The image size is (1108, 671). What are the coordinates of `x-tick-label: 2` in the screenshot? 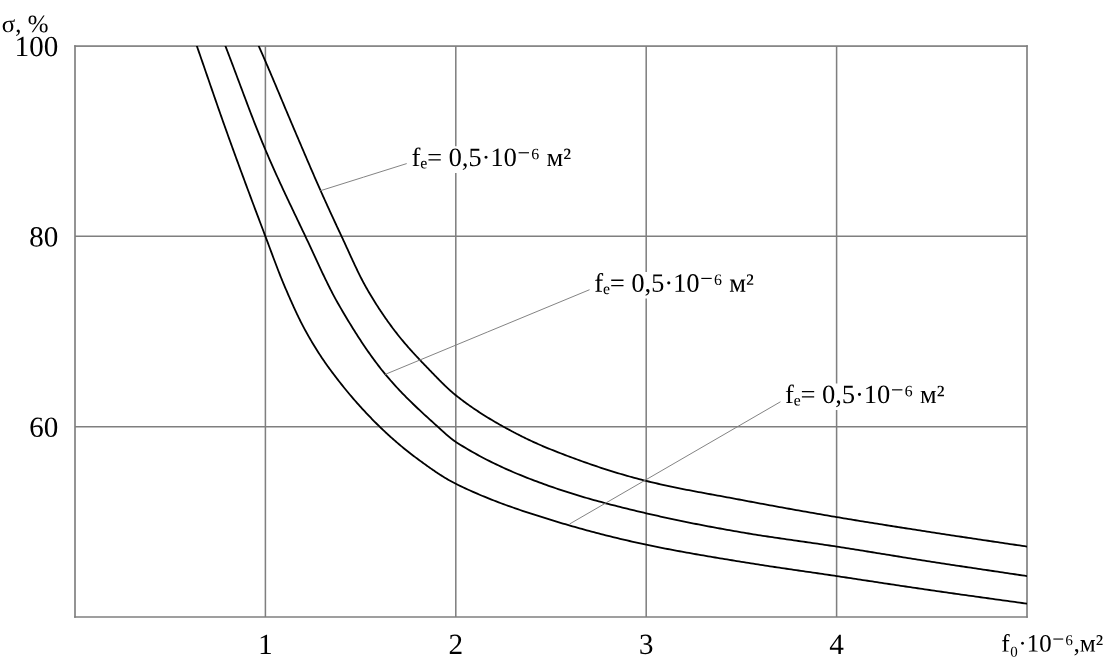 It's located at (455, 644).